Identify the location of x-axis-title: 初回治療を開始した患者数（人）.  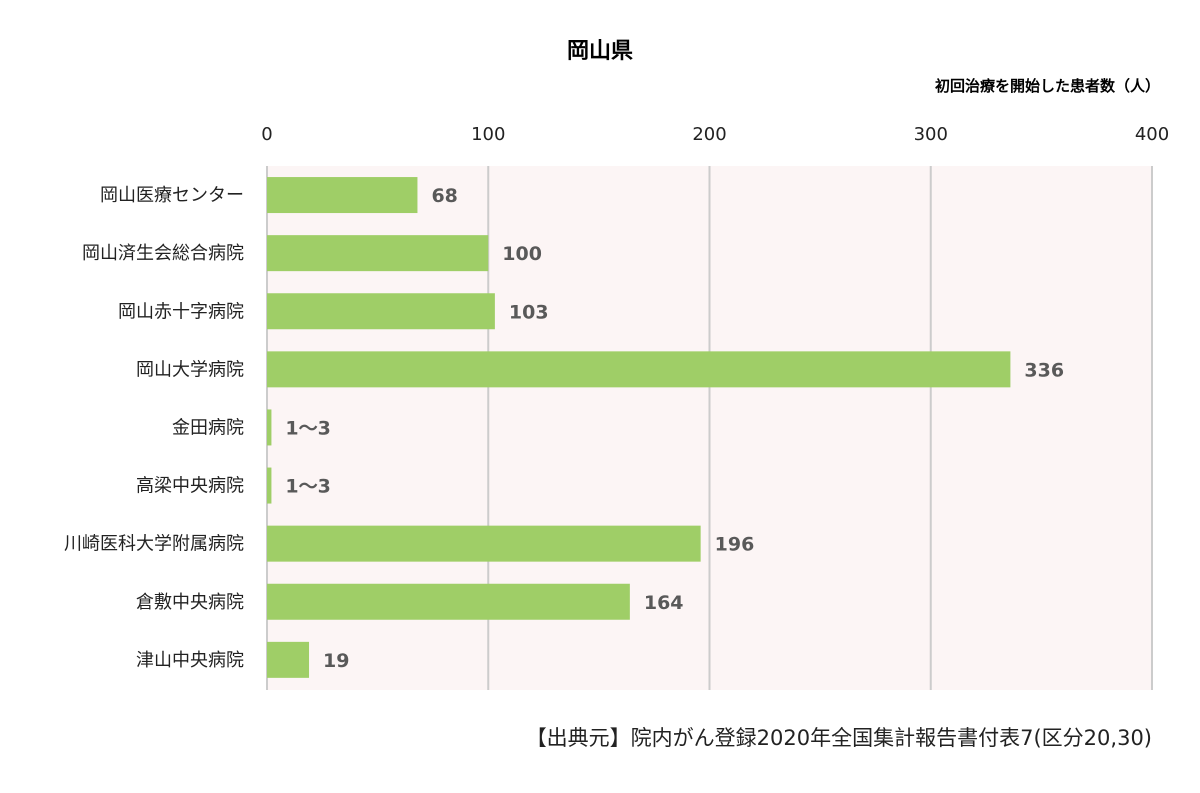
(1047, 86).